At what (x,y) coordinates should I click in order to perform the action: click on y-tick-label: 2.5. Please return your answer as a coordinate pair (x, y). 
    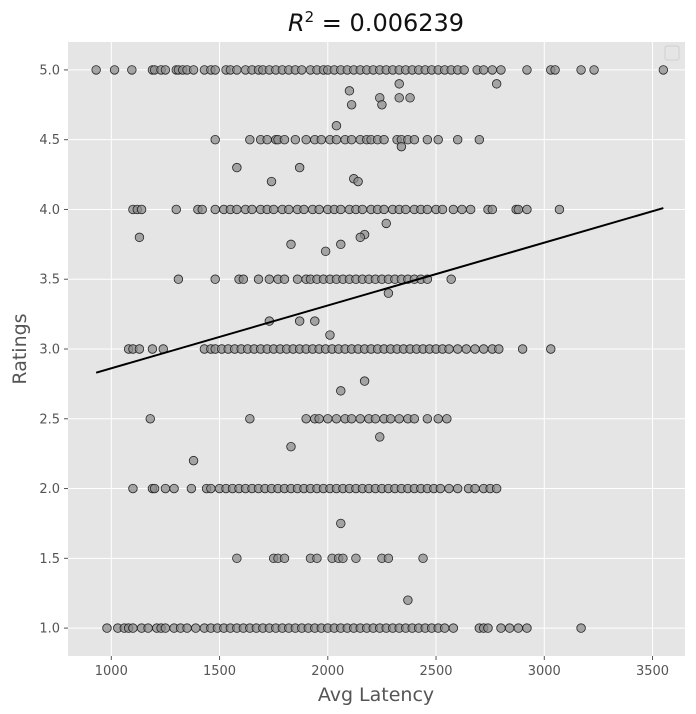
    Looking at the image, I should click on (49, 419).